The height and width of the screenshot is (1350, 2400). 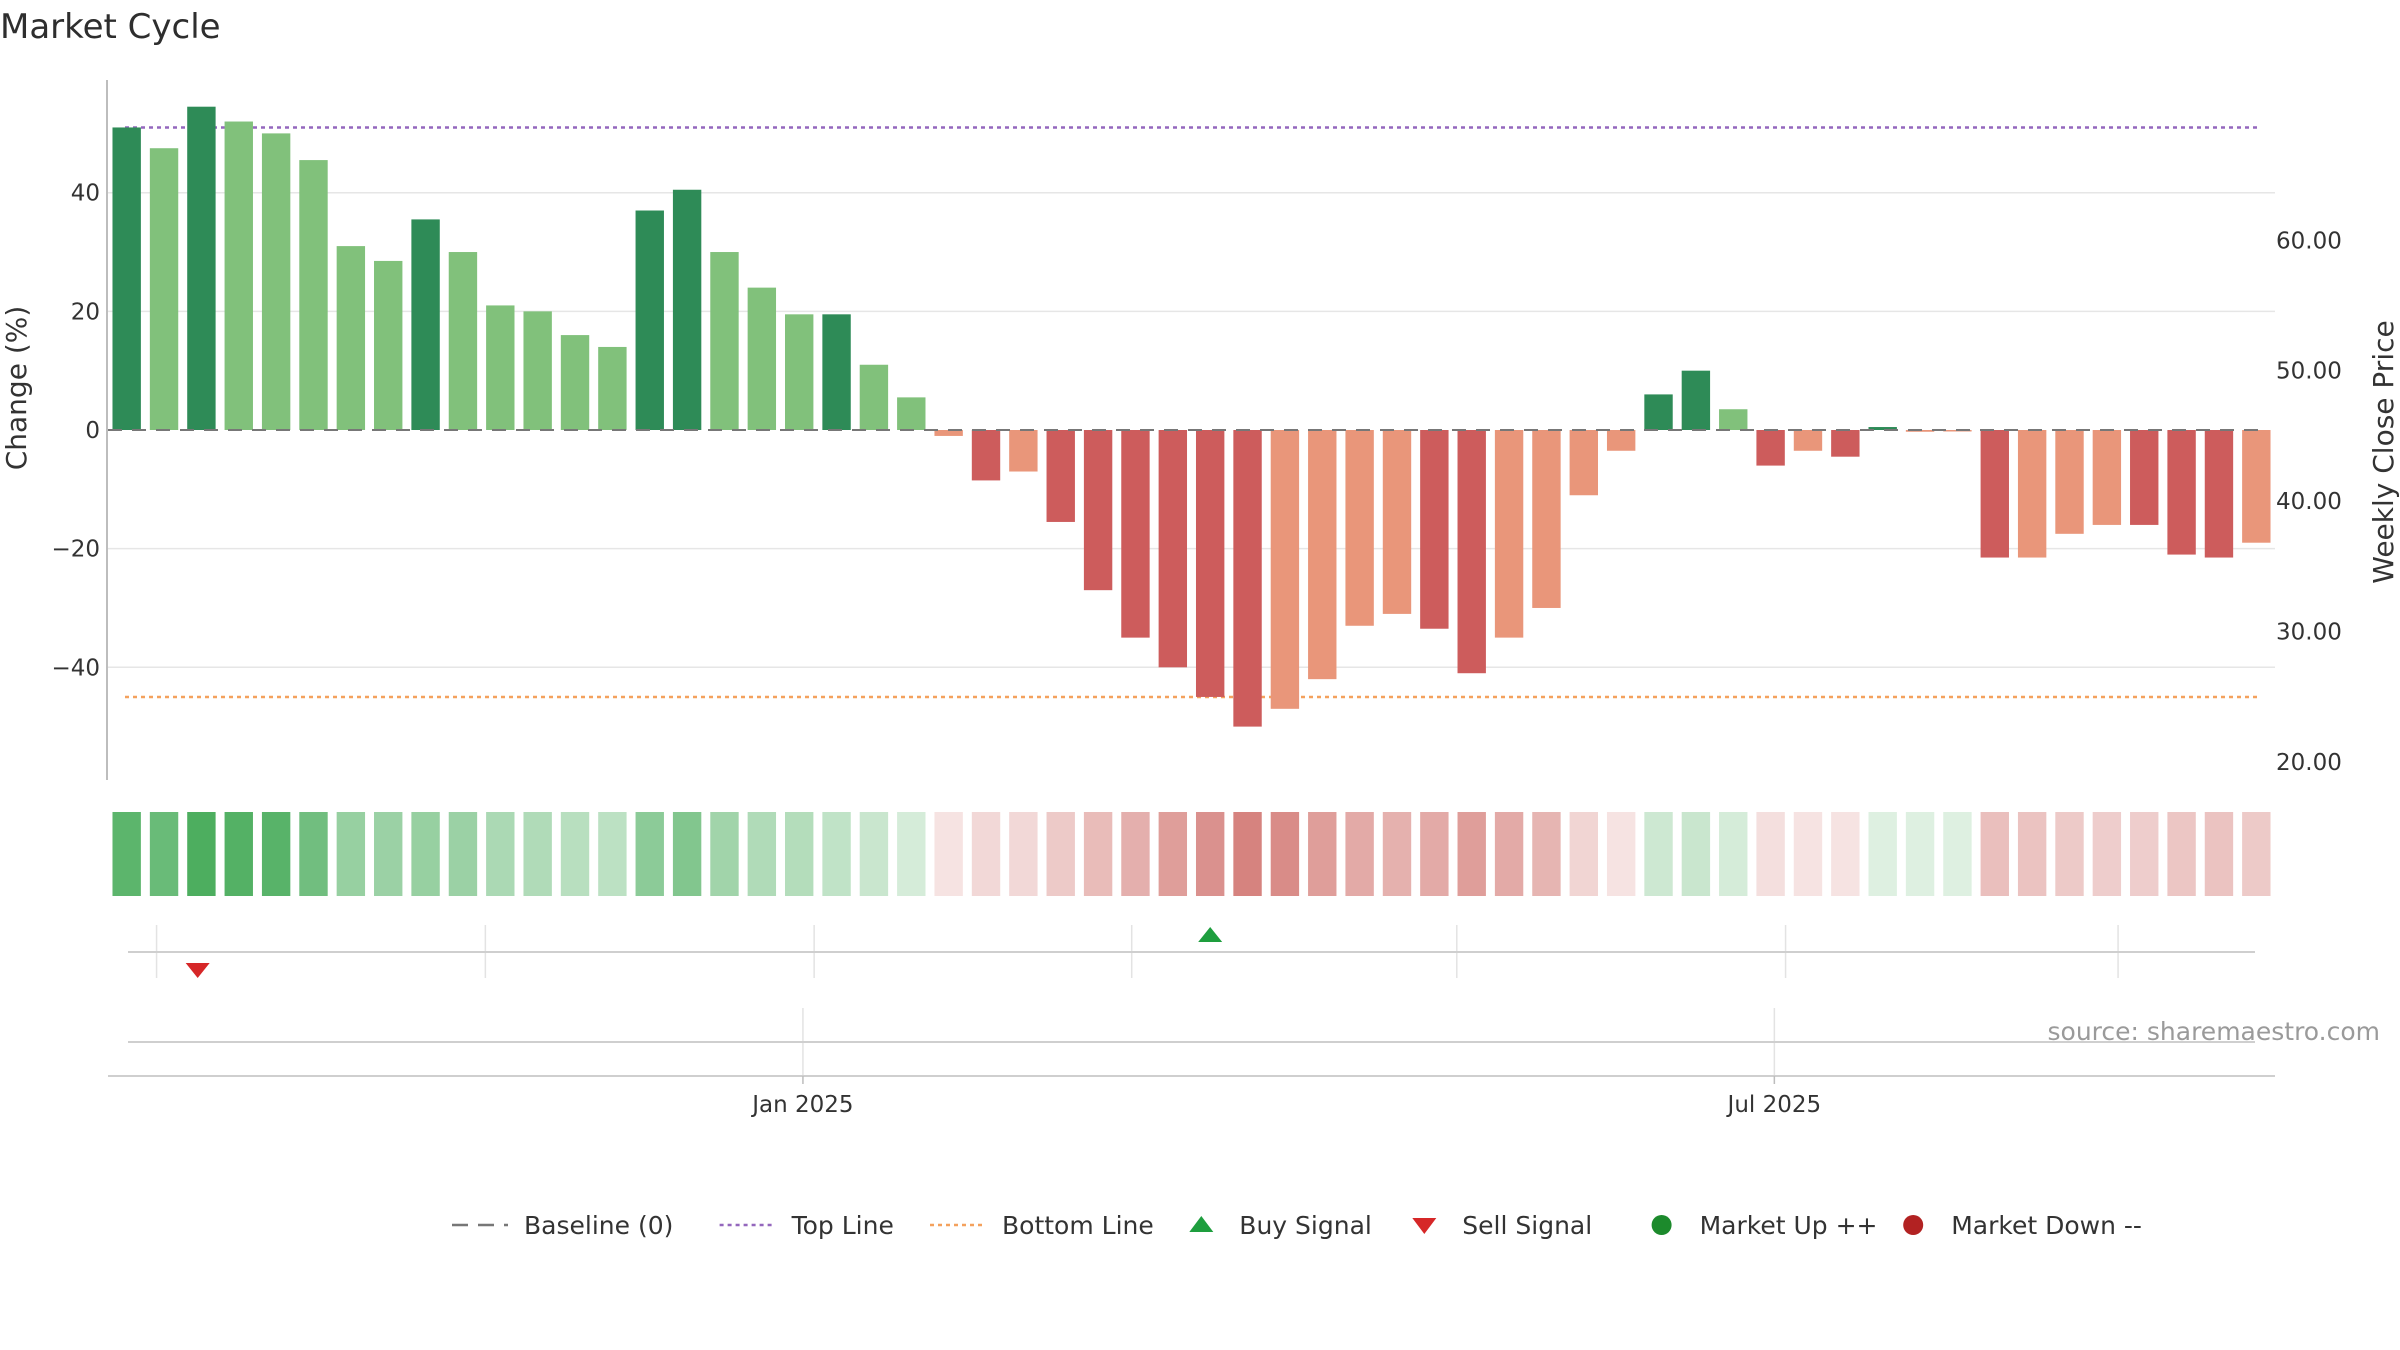 I want to click on legend-label: Top Line, so click(x=842, y=1225).